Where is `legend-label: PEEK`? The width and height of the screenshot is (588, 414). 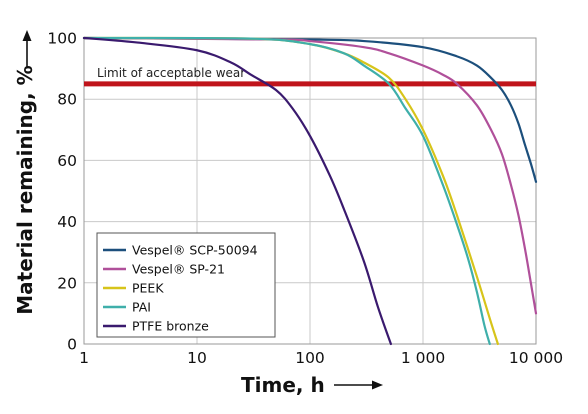 legend-label: PEEK is located at coordinates (148, 288).